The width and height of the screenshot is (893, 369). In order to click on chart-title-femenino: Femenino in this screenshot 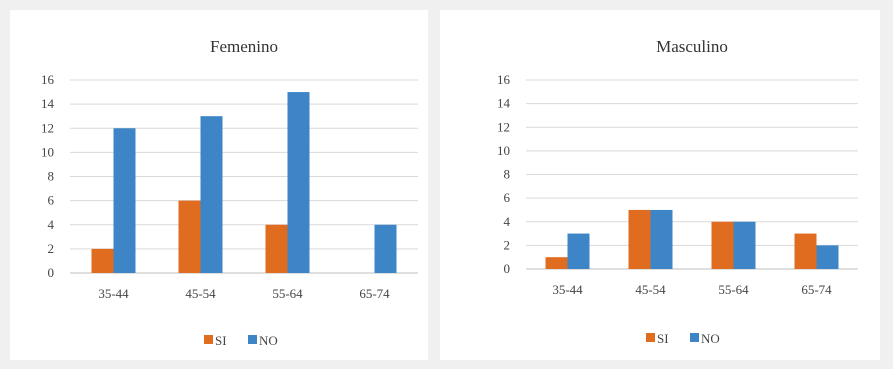, I will do `click(244, 46)`.